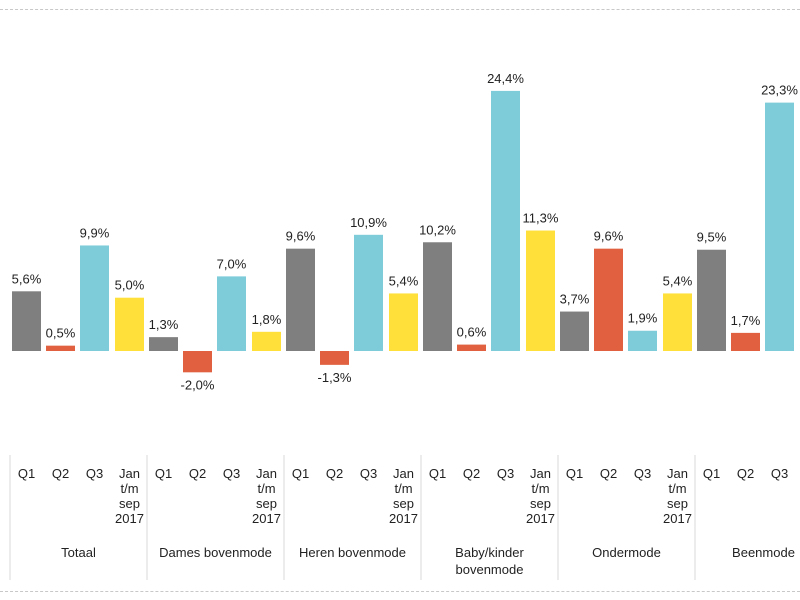 Image resolution: width=800 pixels, height=600 pixels. What do you see at coordinates (575, 299) in the screenshot?
I see `data-label: 3,7%` at bounding box center [575, 299].